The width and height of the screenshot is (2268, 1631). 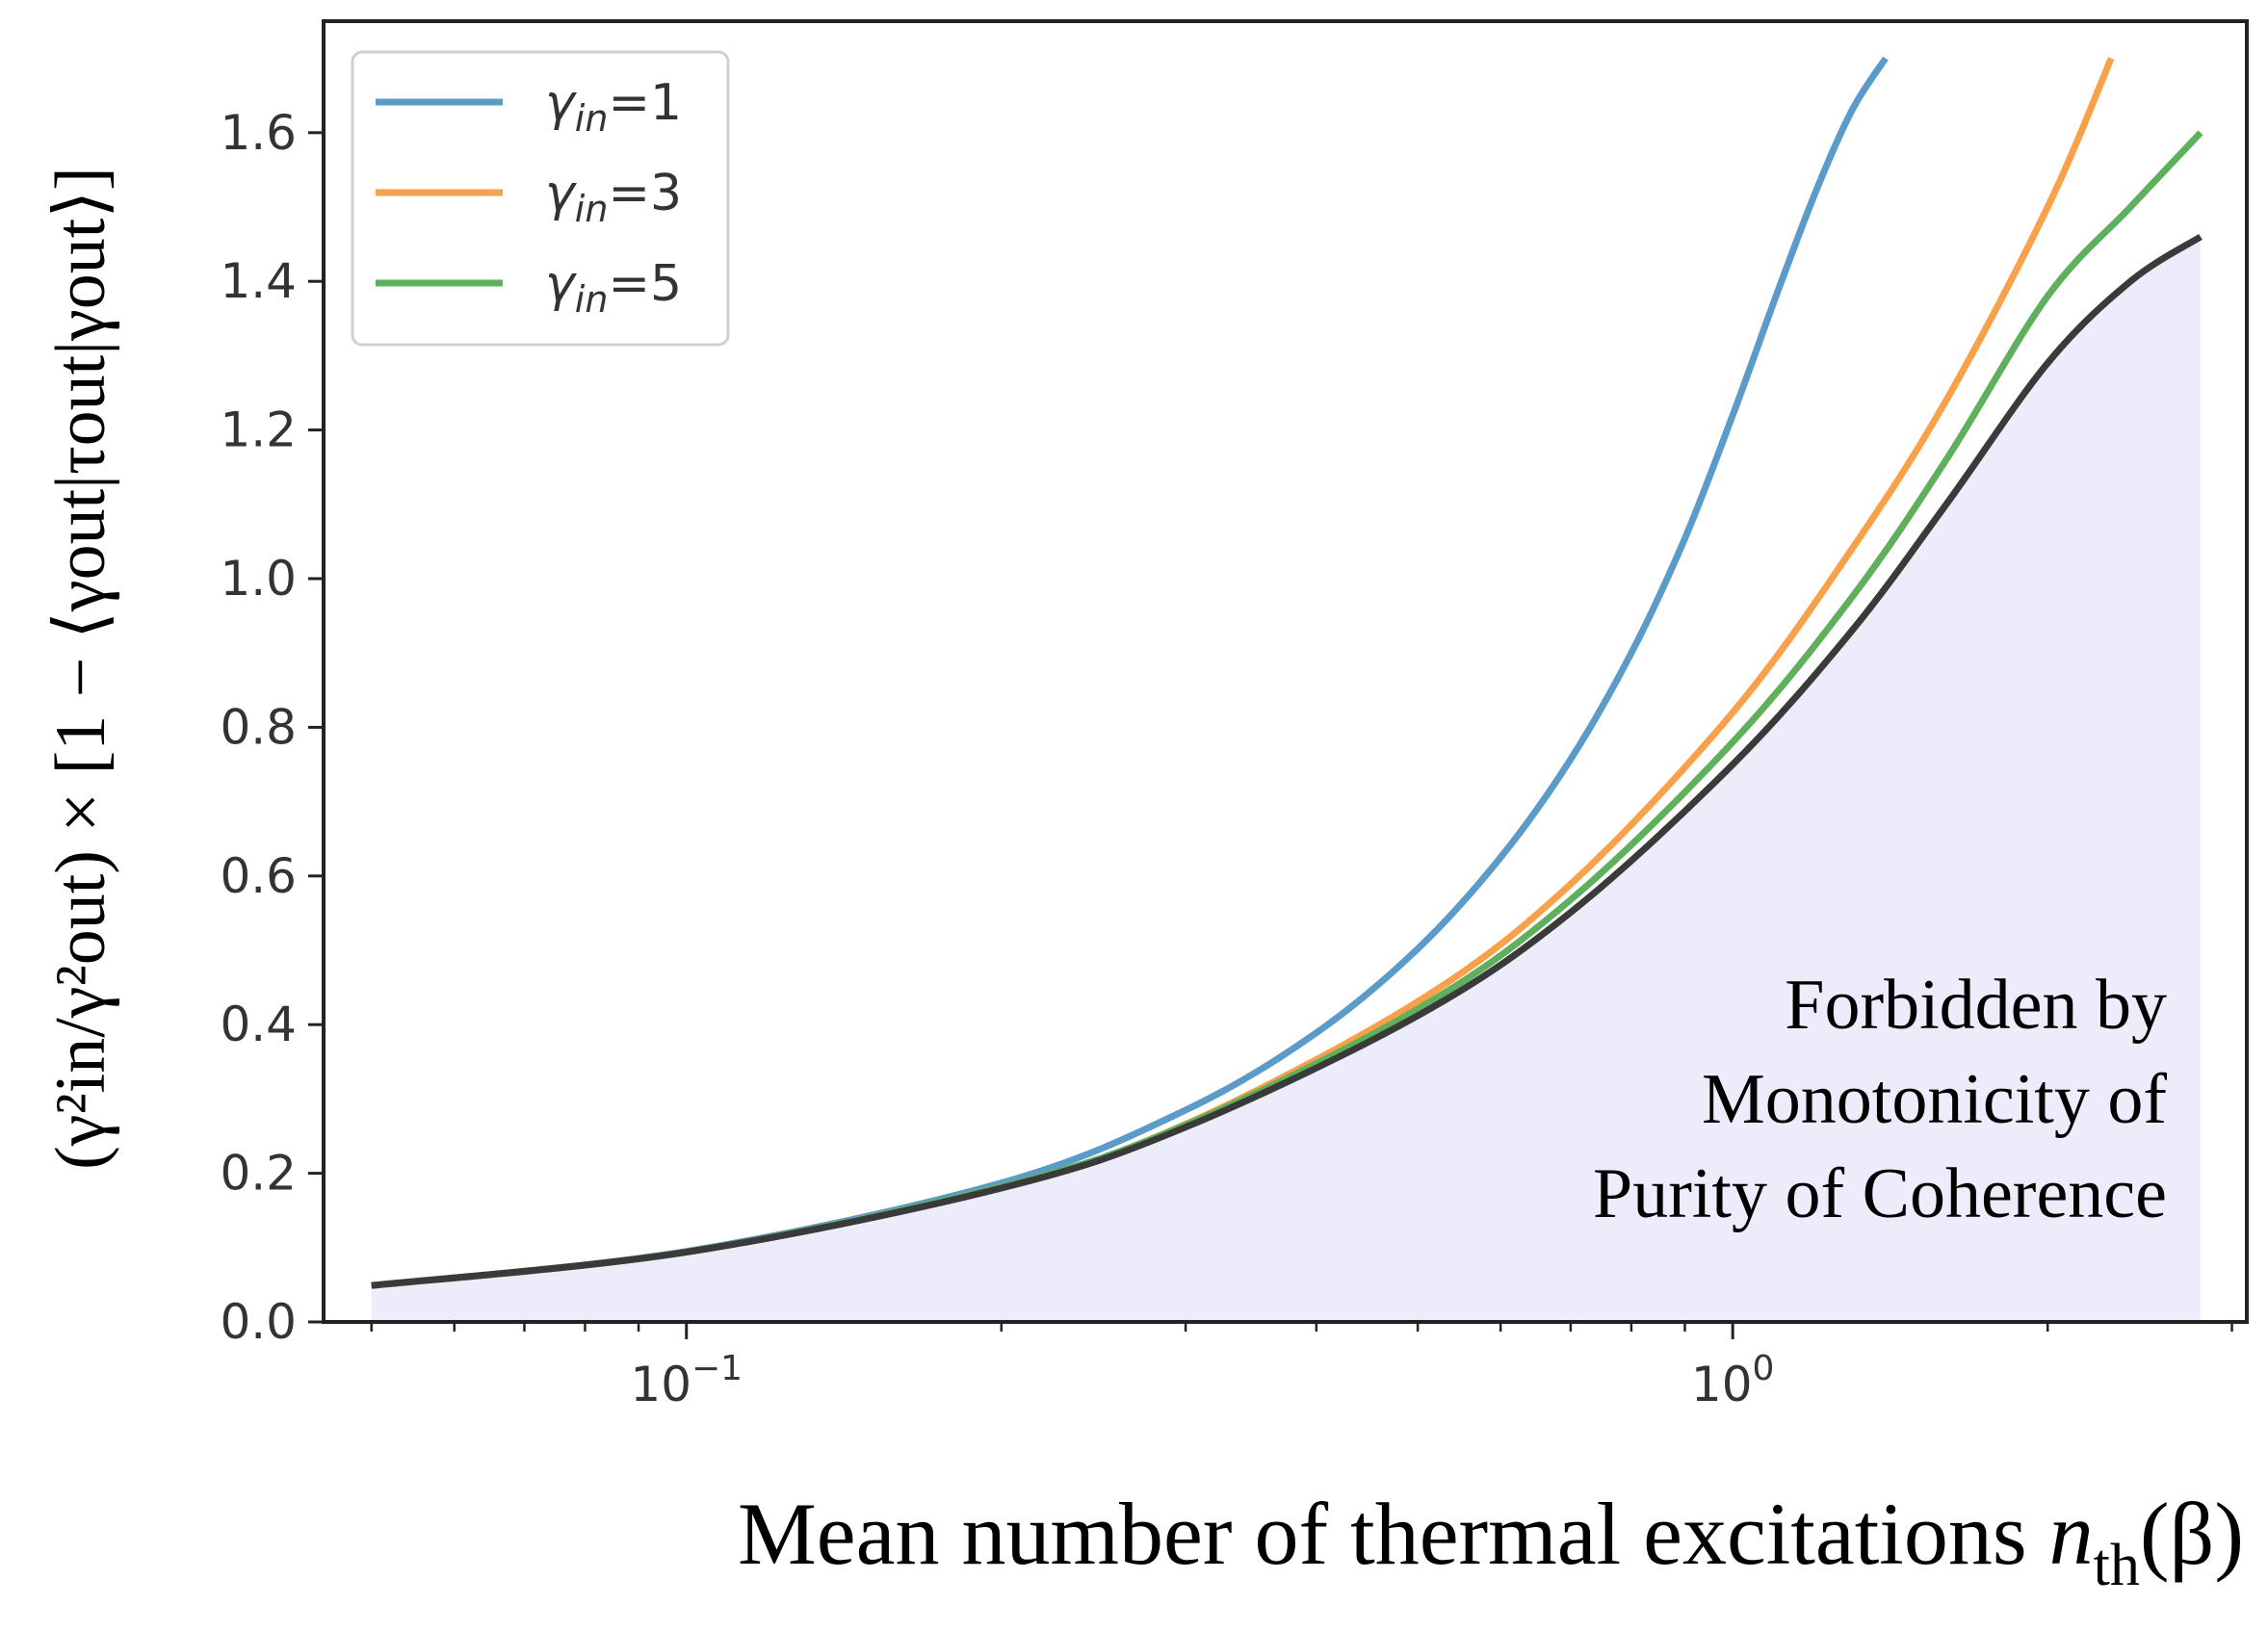 I want to click on y-tick-label: 1.4, so click(x=259, y=281).